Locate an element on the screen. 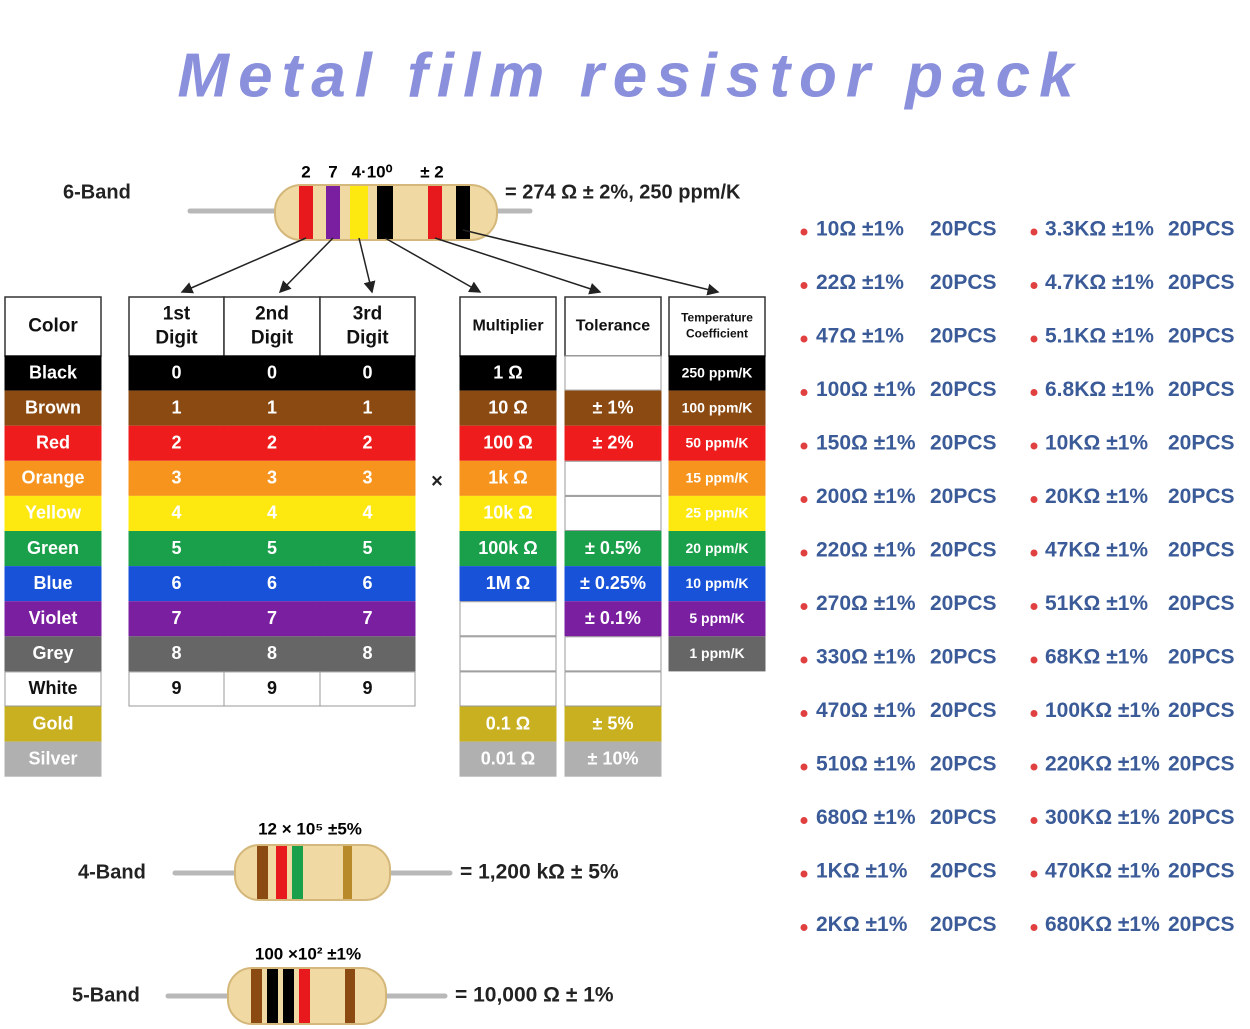 This screenshot has width=1250, height=1029. resistor-value: 20KΩ ±1% is located at coordinates (1096, 496).